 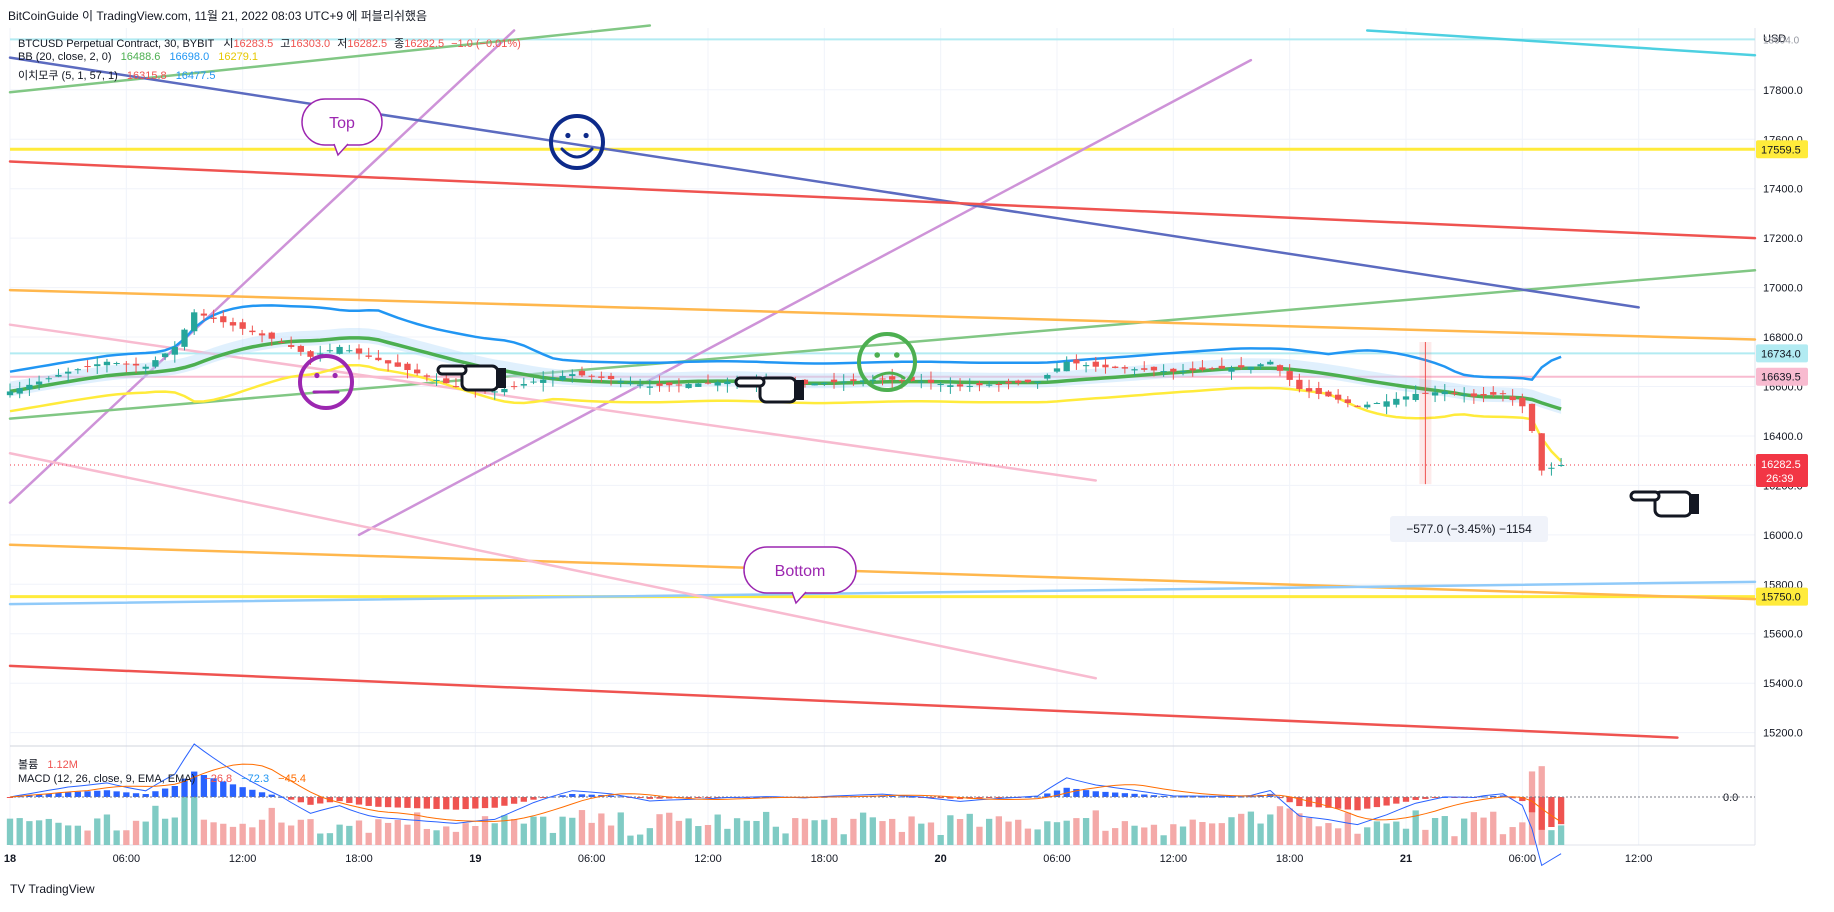 What do you see at coordinates (577, 153) in the screenshot?
I see `happy-face-mouth` at bounding box center [577, 153].